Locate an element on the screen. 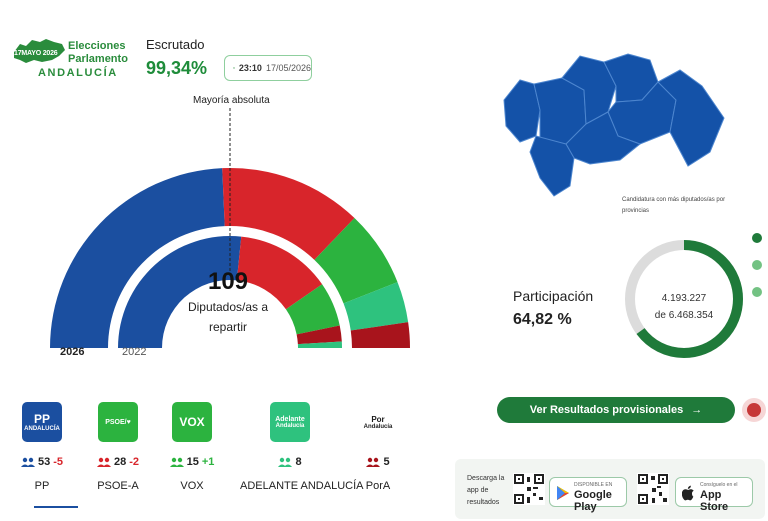 This screenshot has height=521, width=768. app-store-button: Consíguelo en el App Store is located at coordinates (714, 495).